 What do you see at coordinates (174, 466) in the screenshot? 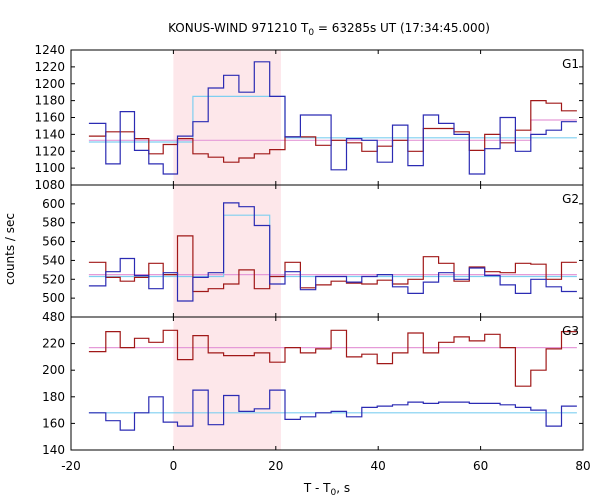
I see `x-tick-label: 0` at bounding box center [174, 466].